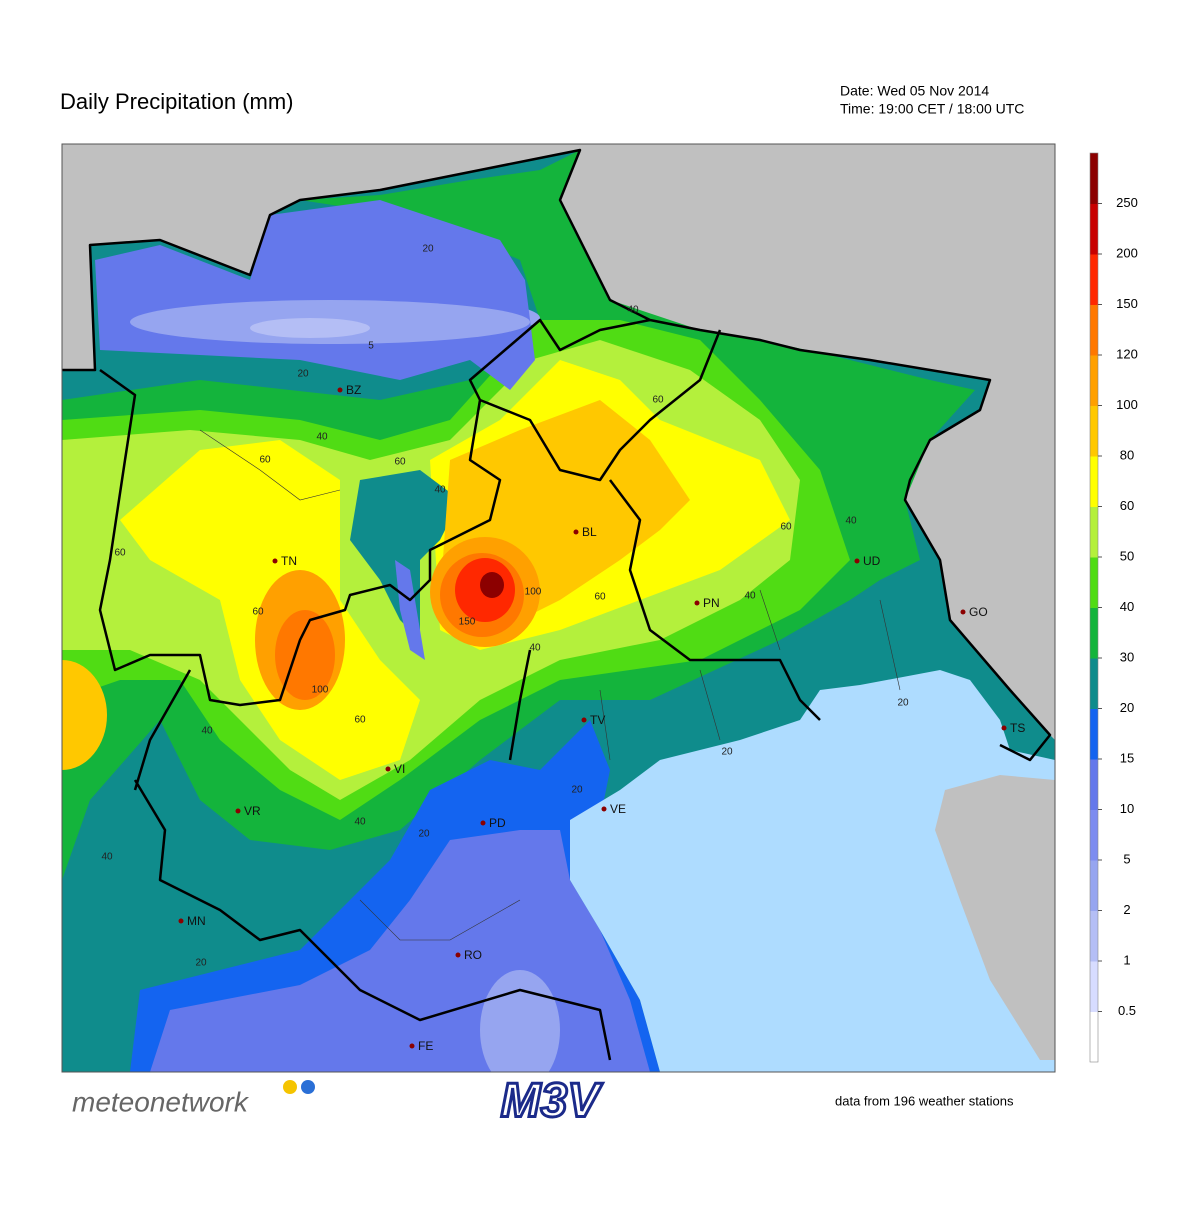 This screenshot has width=1200, height=1205. What do you see at coordinates (1127, 202) in the screenshot?
I see `colorbar-tick-label: 250` at bounding box center [1127, 202].